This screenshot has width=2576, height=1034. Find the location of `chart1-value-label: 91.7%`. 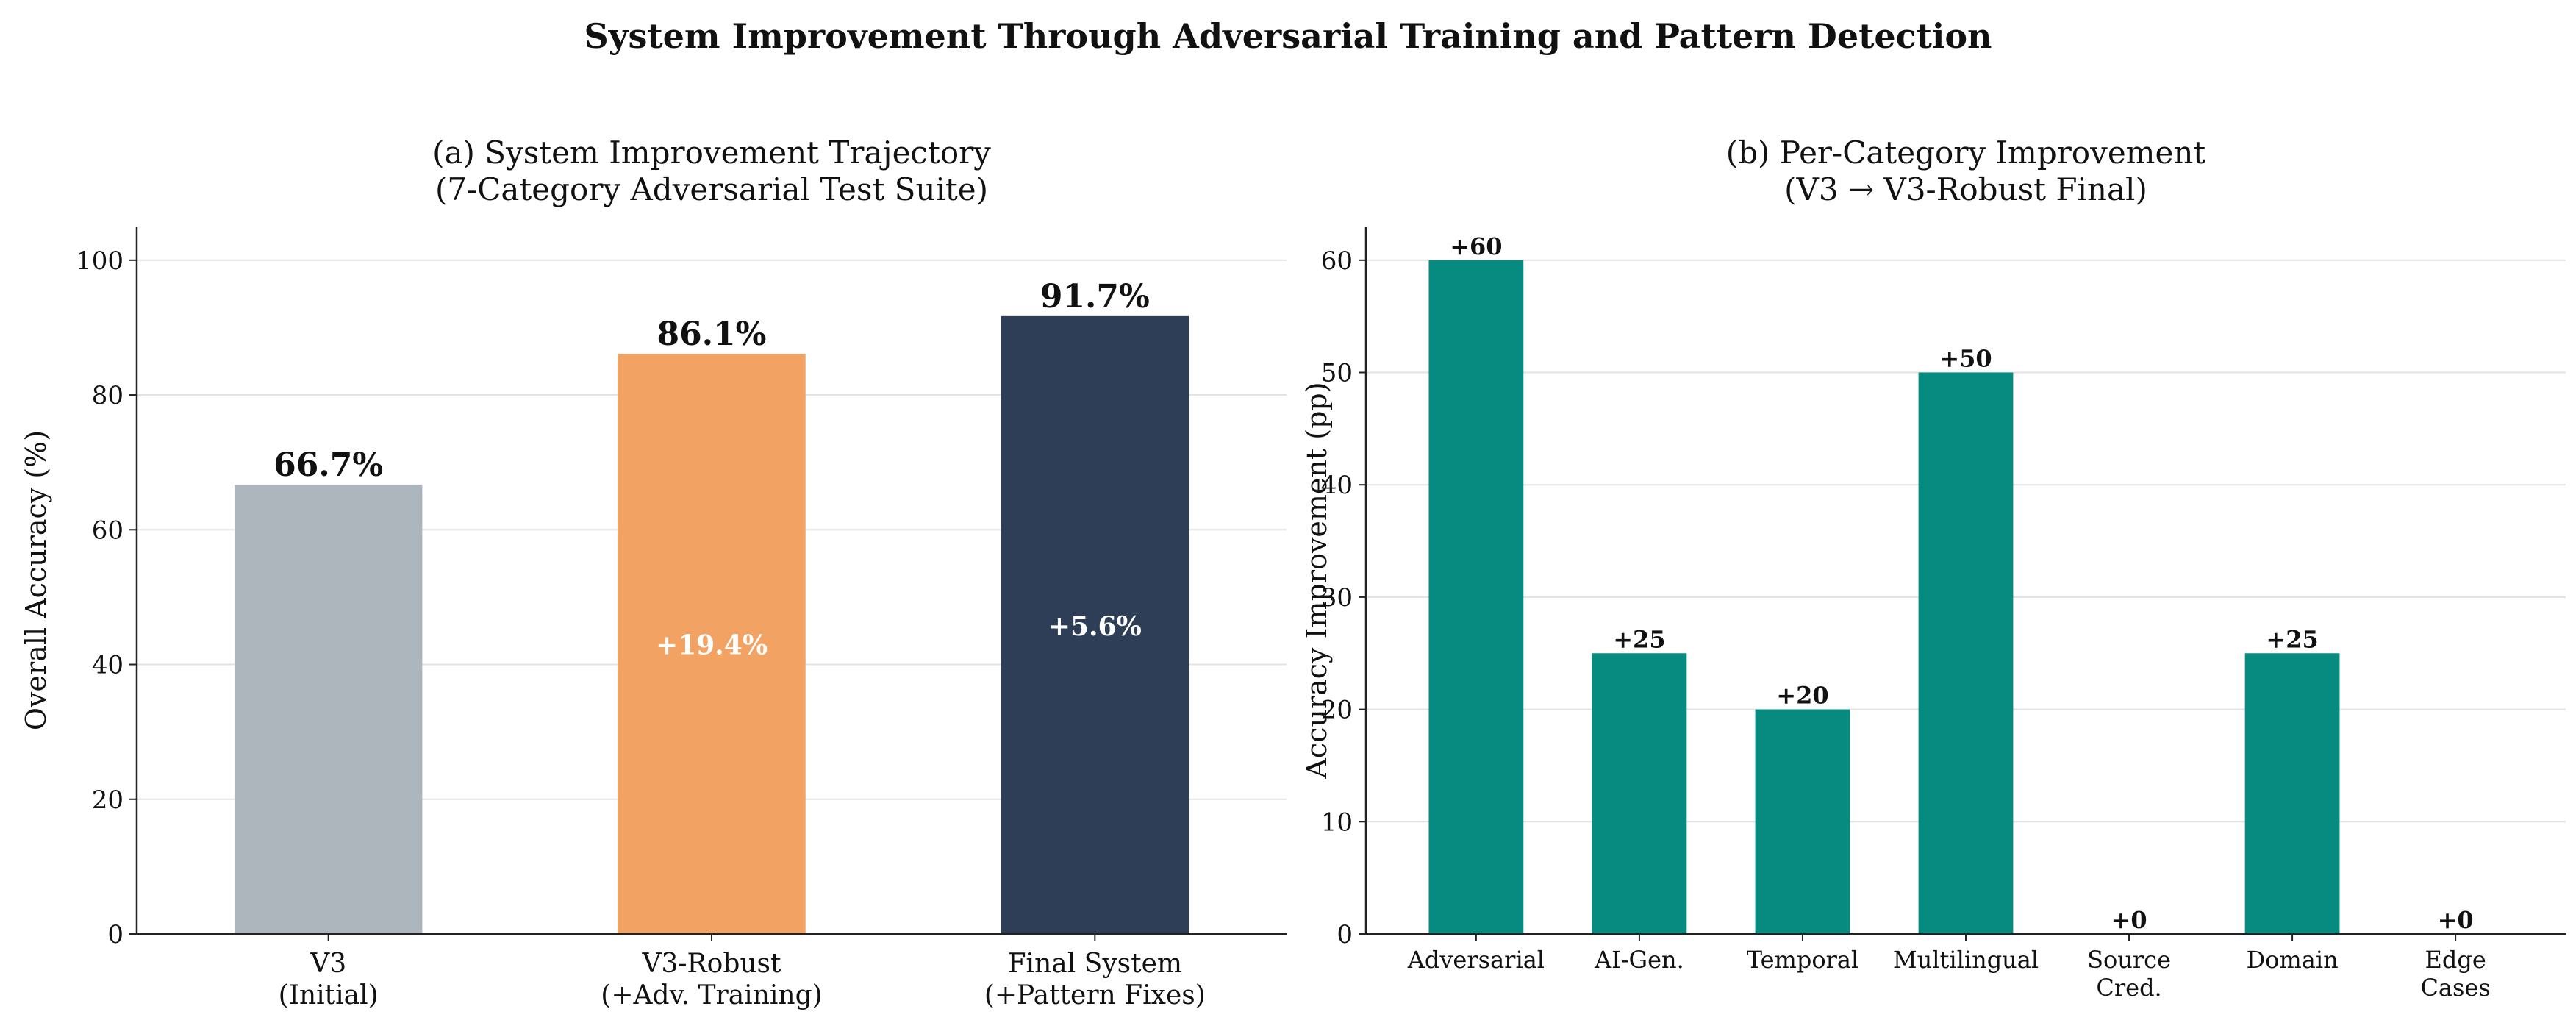

chart1-value-label: 91.7% is located at coordinates (1095, 296).